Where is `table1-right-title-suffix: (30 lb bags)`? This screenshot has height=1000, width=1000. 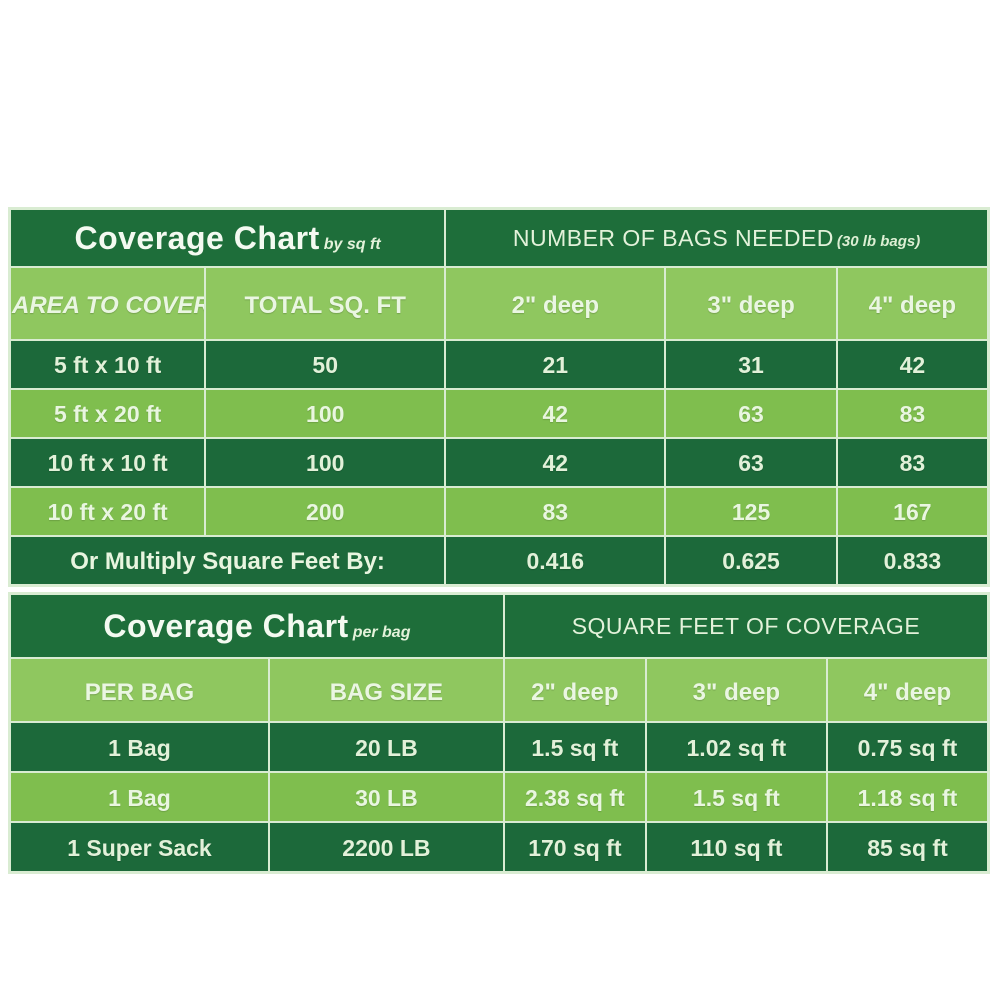 table1-right-title-suffix: (30 lb bags) is located at coordinates (878, 241).